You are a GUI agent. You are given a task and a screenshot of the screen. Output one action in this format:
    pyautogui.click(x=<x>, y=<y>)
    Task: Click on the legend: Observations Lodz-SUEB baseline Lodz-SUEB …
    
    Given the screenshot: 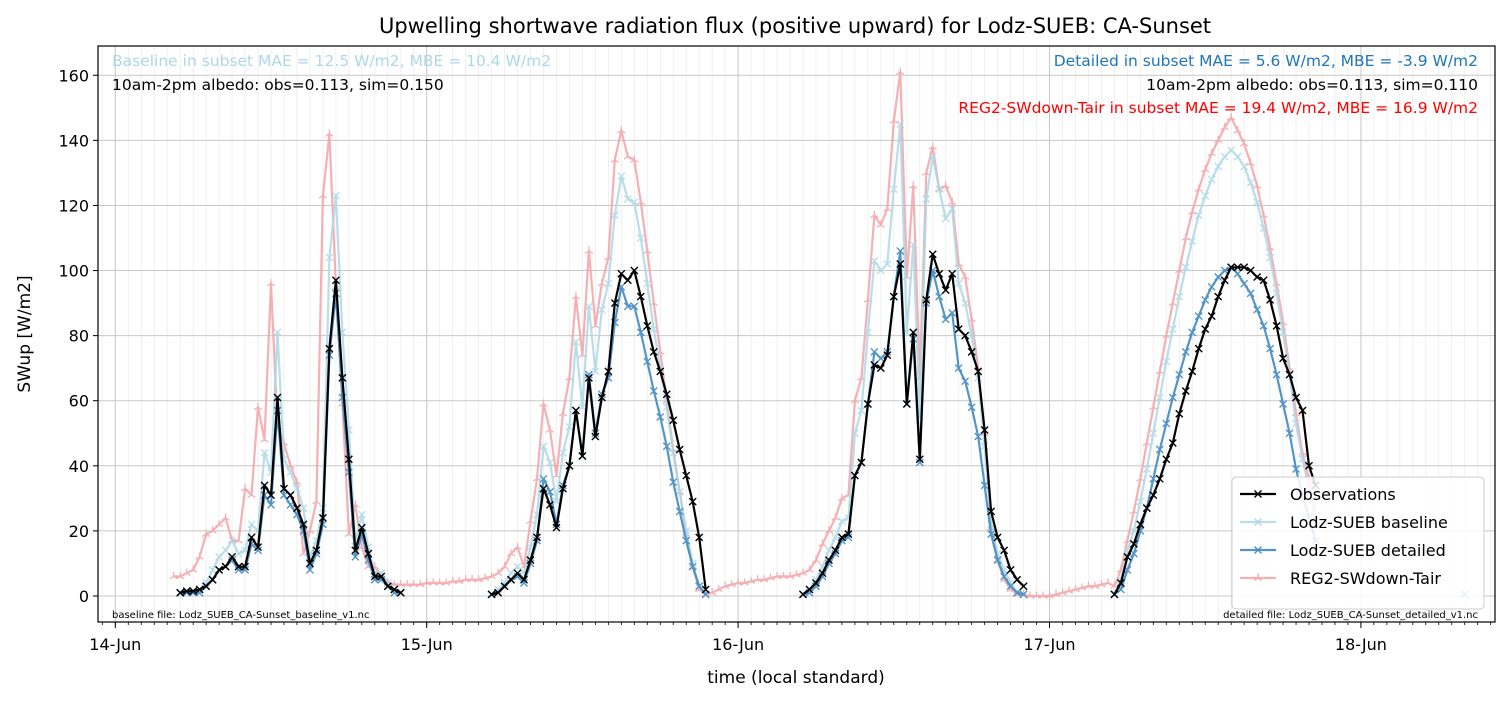 What is the action you would take?
    pyautogui.click(x=1358, y=543)
    